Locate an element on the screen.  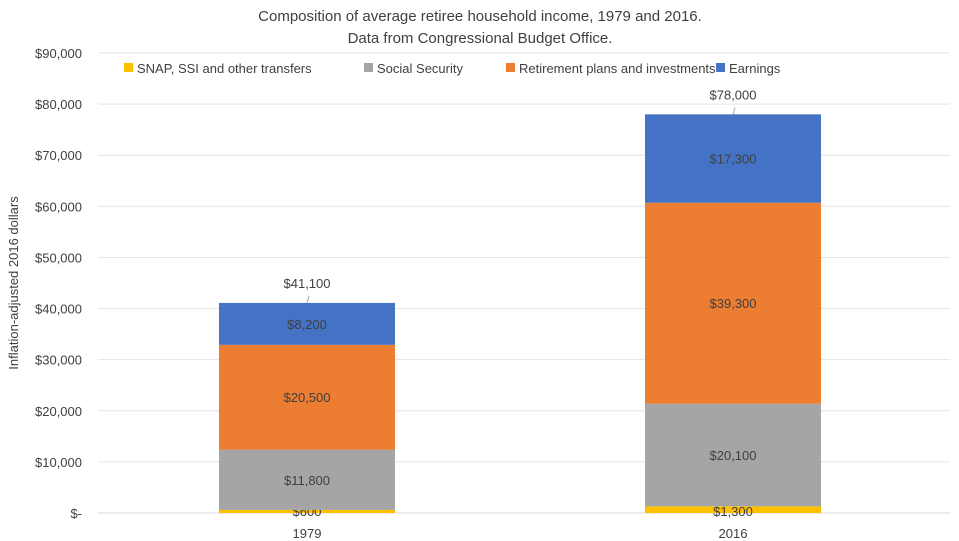
y-tick-label: $80,000 is located at coordinates (58, 104).